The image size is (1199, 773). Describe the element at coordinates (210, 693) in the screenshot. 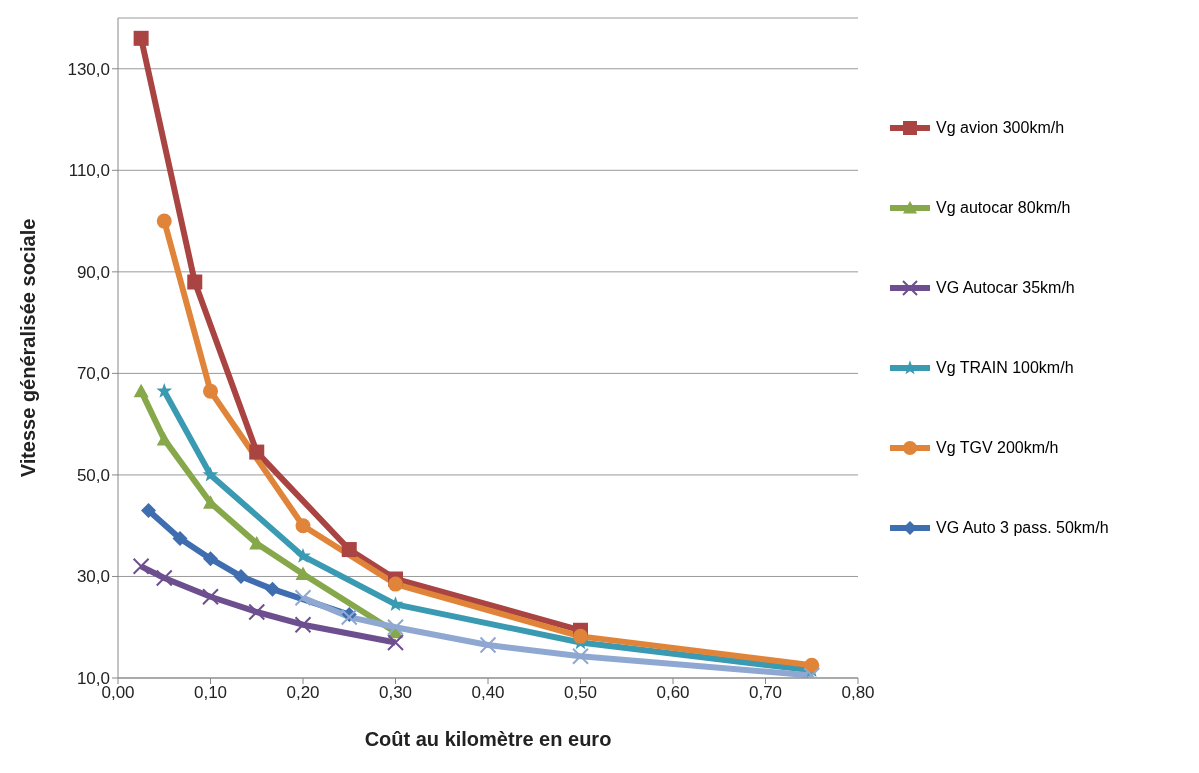

I see `x-tick-label: 0,10` at that location.